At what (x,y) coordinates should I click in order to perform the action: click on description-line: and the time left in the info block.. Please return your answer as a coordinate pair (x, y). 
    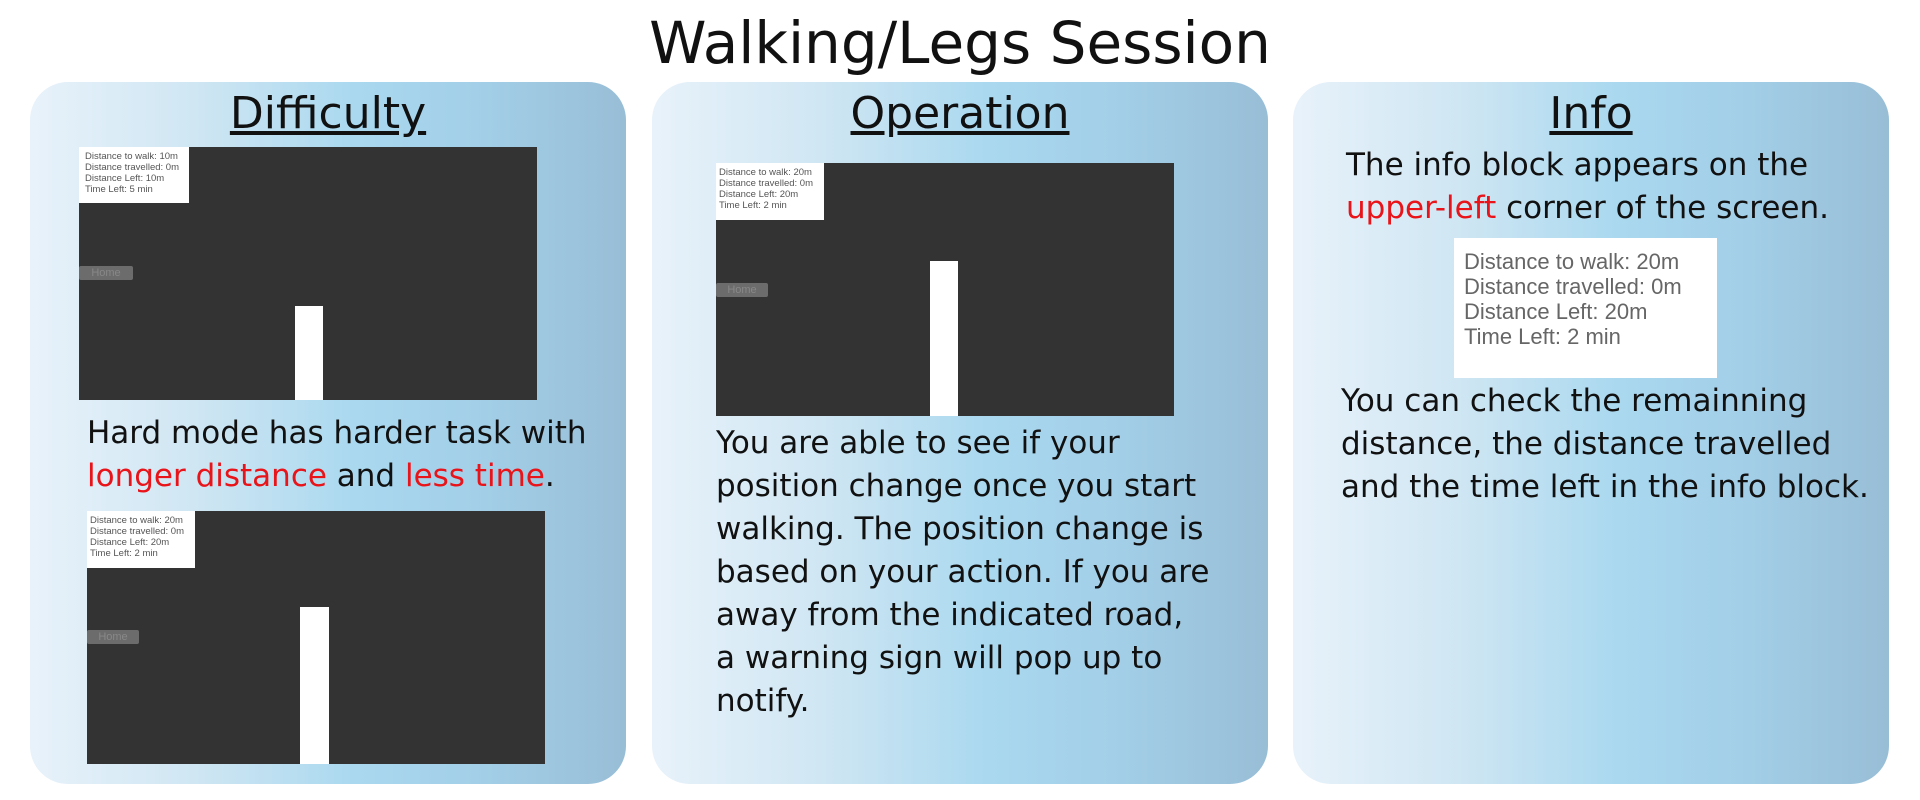
    Looking at the image, I should click on (1605, 487).